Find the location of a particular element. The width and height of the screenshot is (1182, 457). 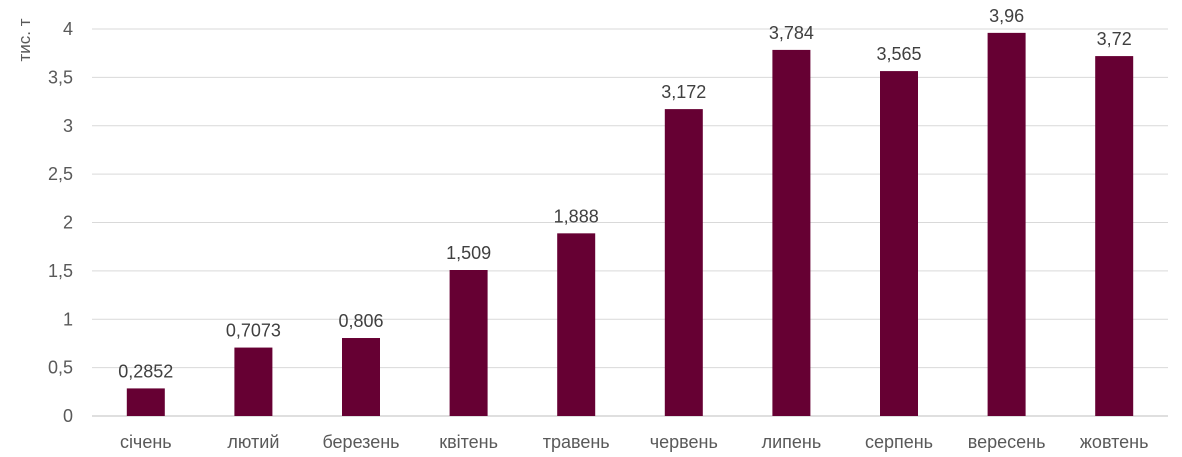

y-tick-label: 2 is located at coordinates (68, 223).